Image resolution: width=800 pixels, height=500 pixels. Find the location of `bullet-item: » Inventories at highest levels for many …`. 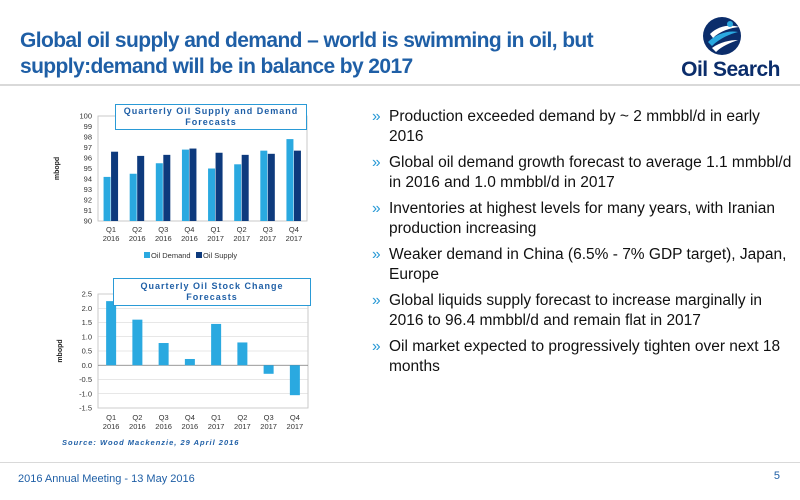

bullet-item: » Inventories at highest levels for many … is located at coordinates (582, 219).